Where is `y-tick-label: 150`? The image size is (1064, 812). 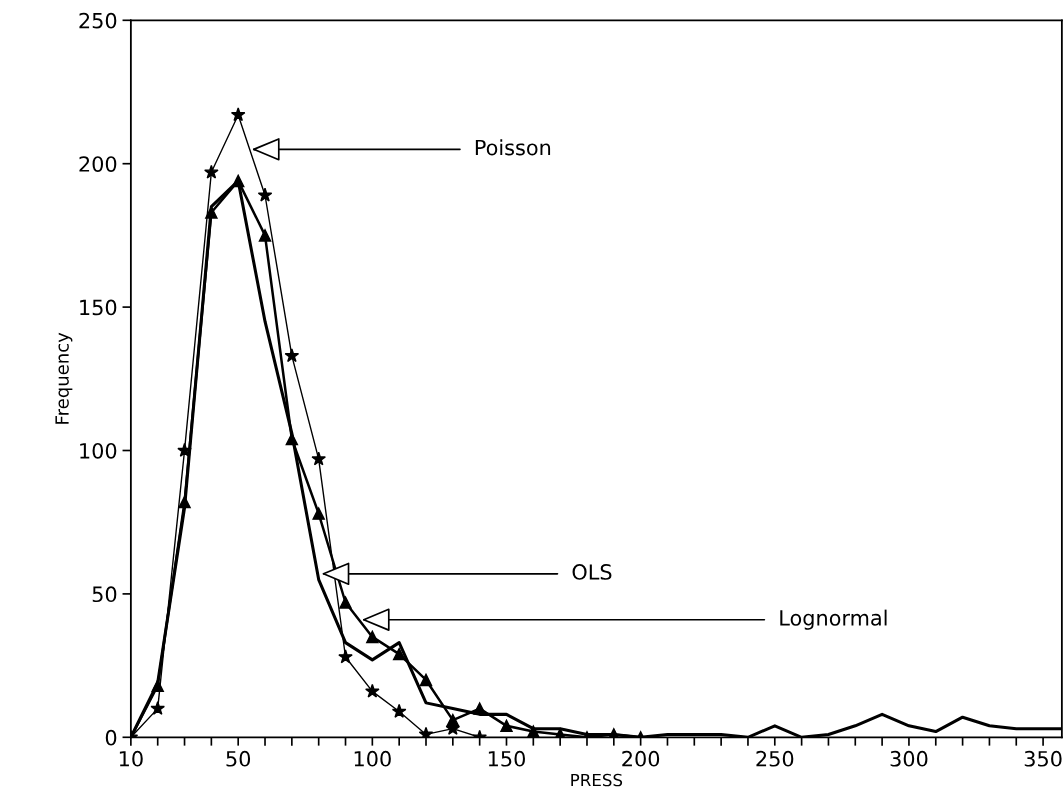 y-tick-label: 150 is located at coordinates (98, 307).